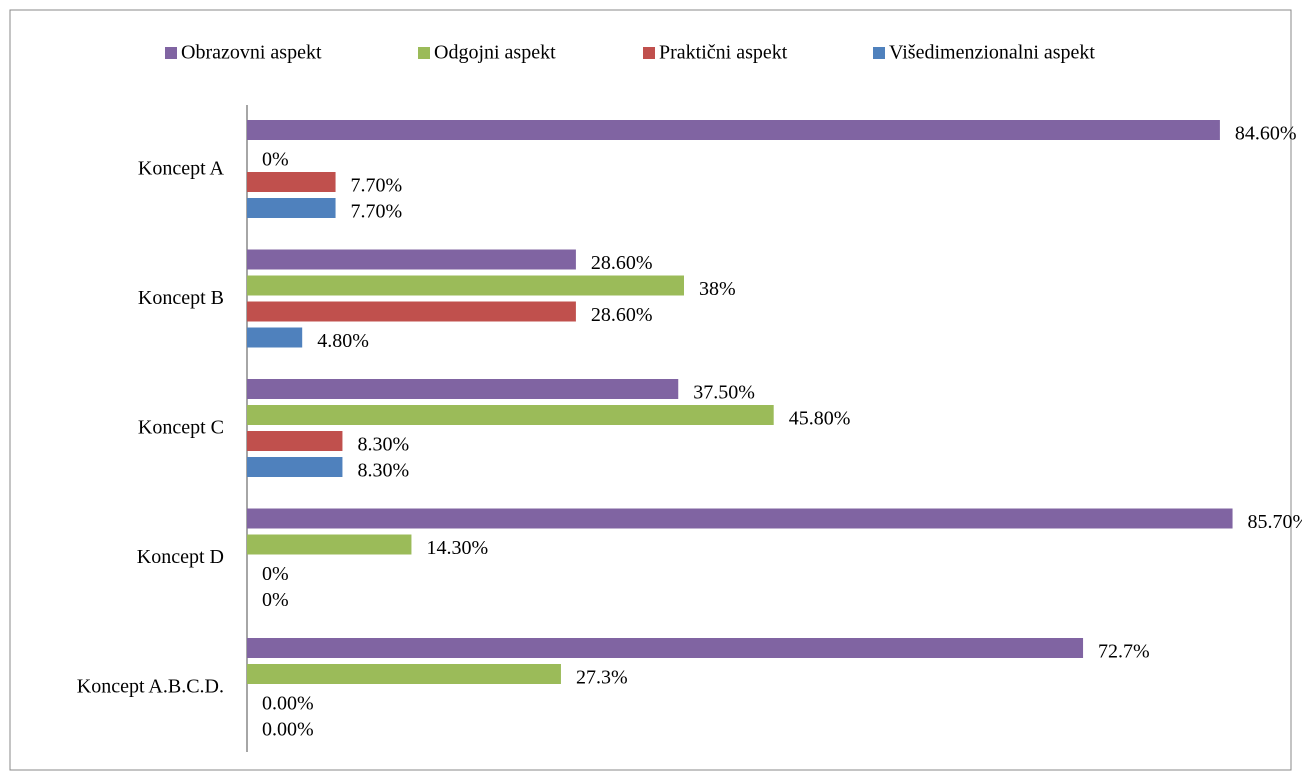  I want to click on category-label: Koncept A.B.C.D., so click(150, 687).